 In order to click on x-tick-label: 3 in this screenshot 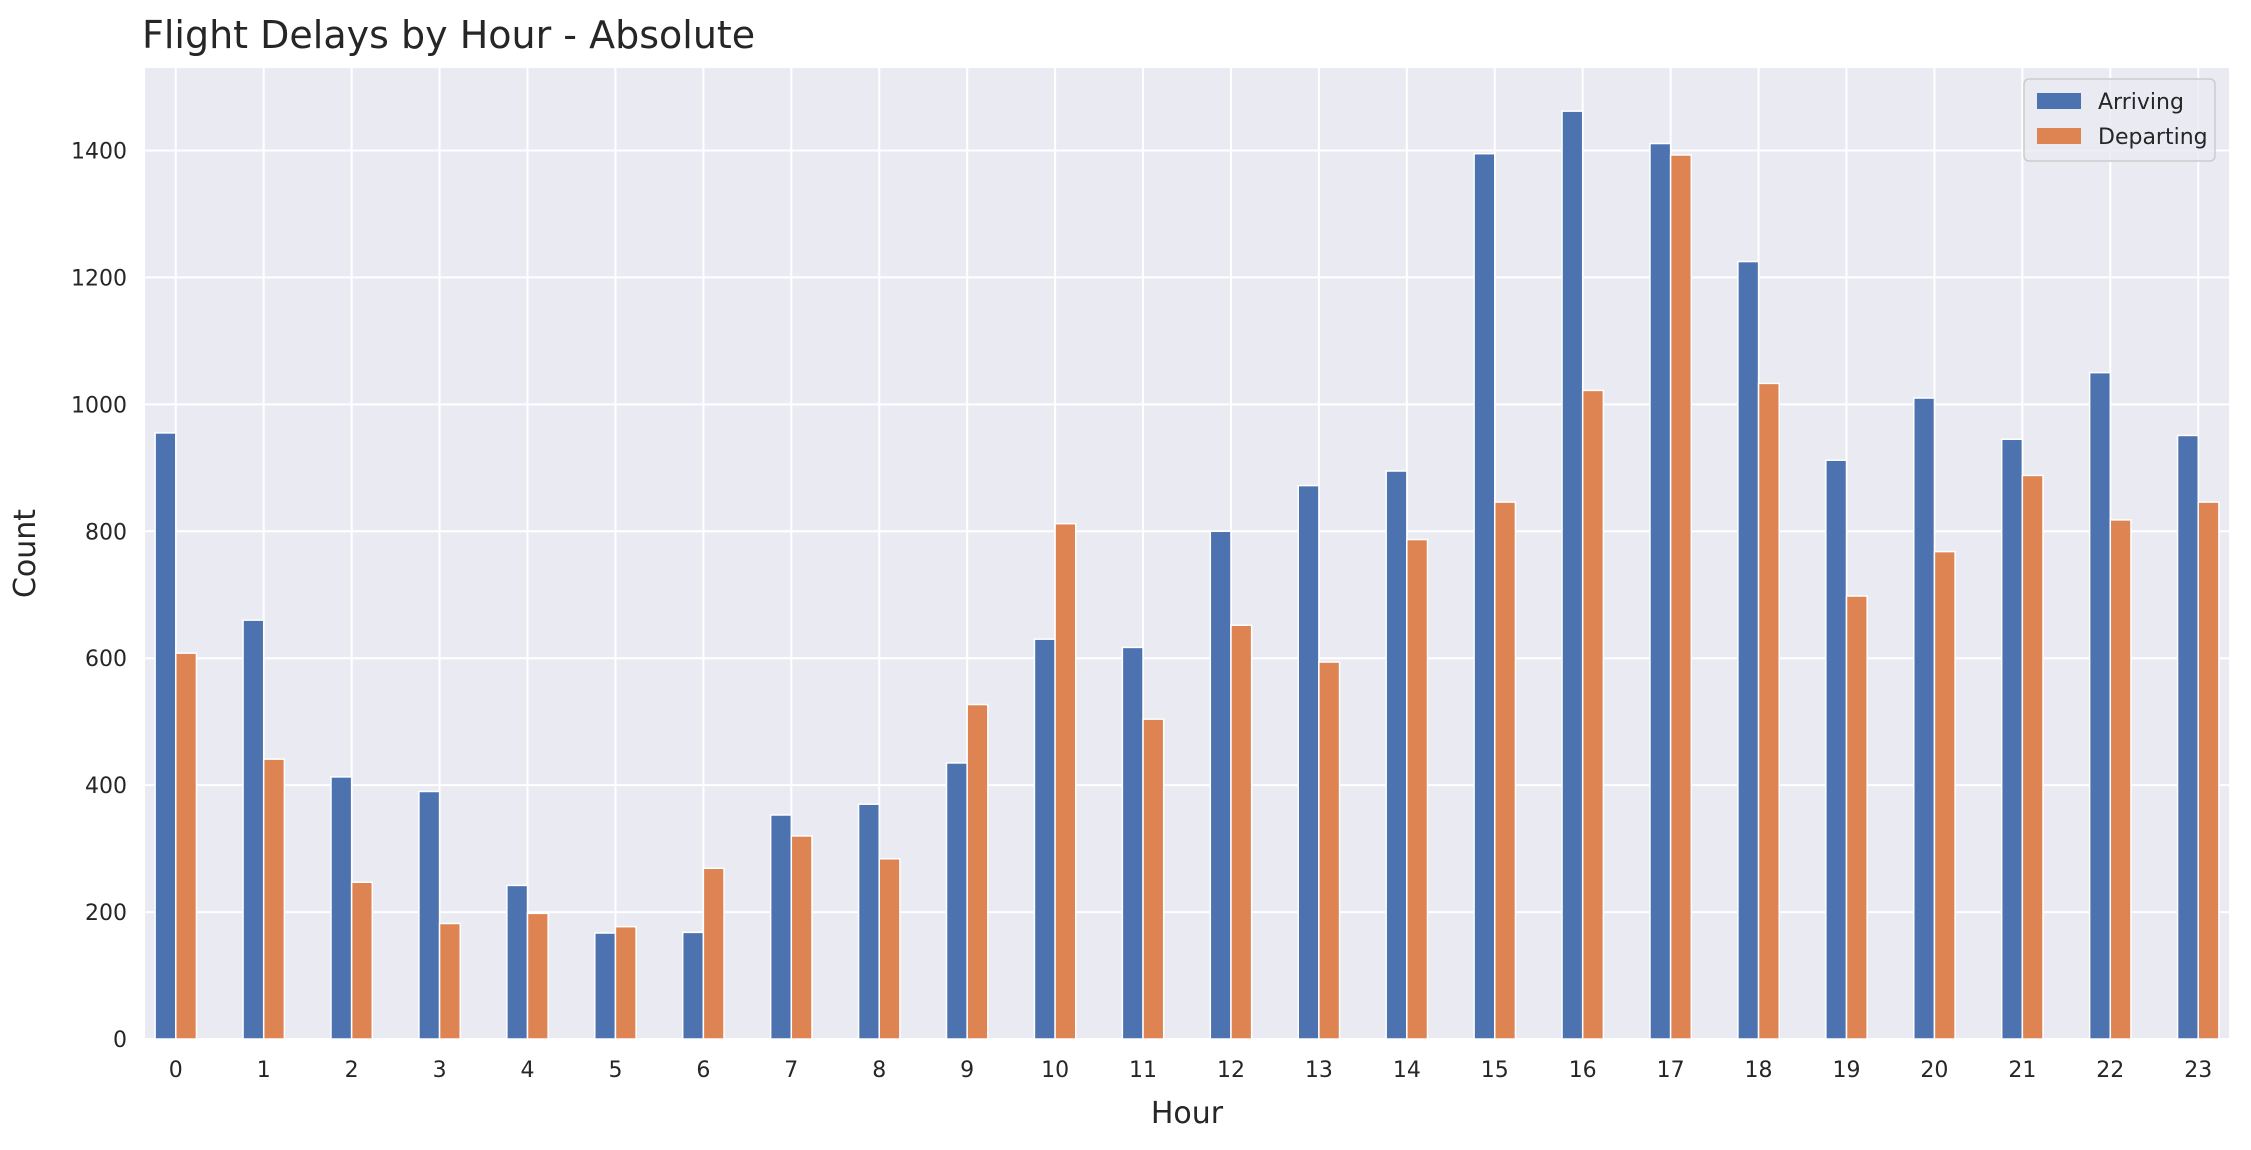, I will do `click(440, 1070)`.